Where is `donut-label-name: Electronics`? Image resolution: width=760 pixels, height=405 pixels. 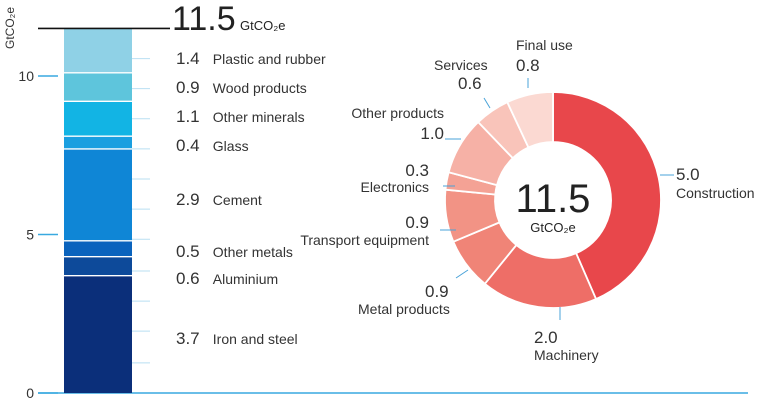
donut-label-name: Electronics is located at coordinates (395, 187).